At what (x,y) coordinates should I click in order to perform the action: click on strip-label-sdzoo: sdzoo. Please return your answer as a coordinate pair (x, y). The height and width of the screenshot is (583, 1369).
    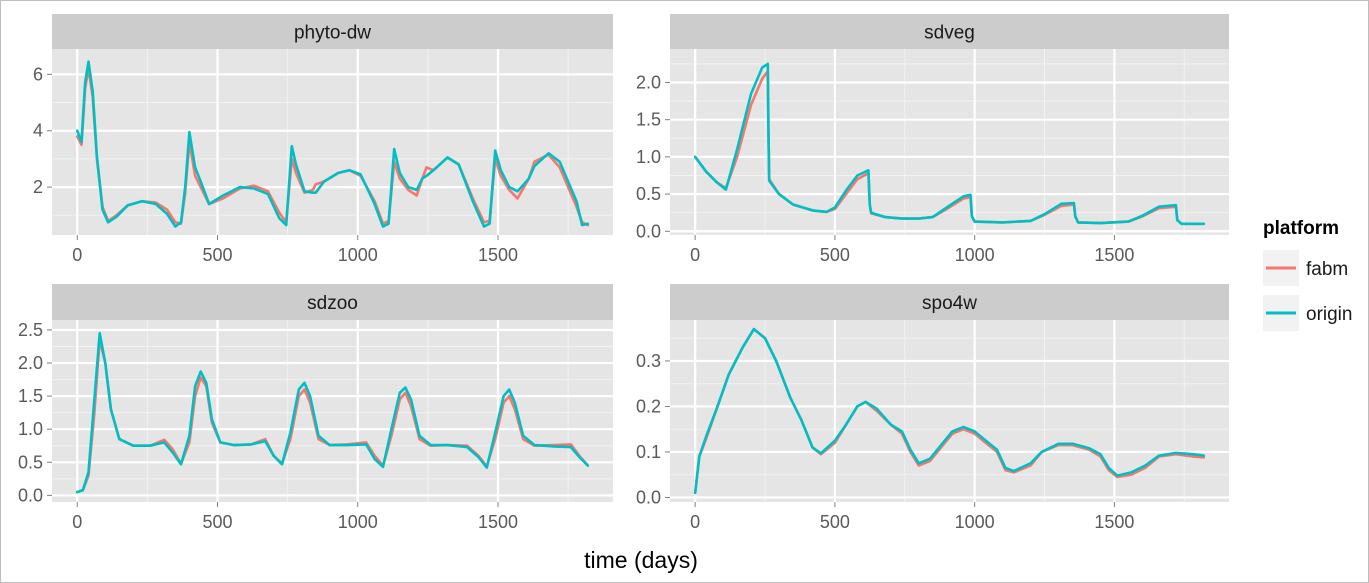
    Looking at the image, I should click on (332, 303).